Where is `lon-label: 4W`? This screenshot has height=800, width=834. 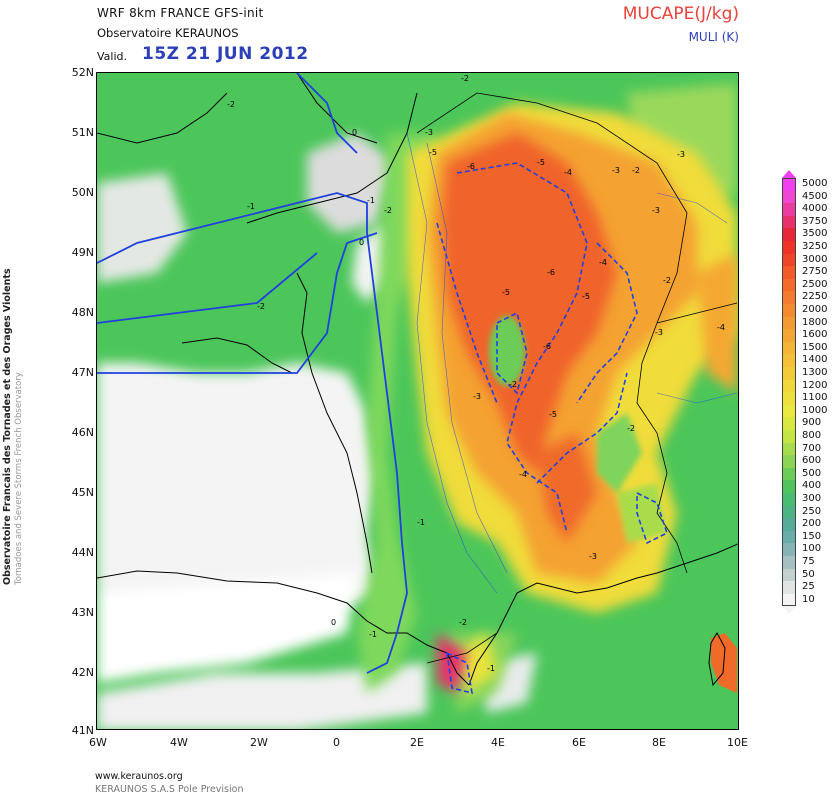
lon-label: 4W is located at coordinates (179, 742).